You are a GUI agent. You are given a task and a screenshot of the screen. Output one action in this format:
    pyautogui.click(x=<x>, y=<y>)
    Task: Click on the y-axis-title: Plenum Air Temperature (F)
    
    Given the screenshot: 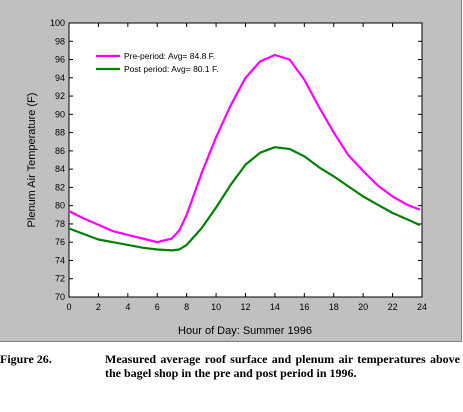 What is the action you would take?
    pyautogui.click(x=32, y=160)
    